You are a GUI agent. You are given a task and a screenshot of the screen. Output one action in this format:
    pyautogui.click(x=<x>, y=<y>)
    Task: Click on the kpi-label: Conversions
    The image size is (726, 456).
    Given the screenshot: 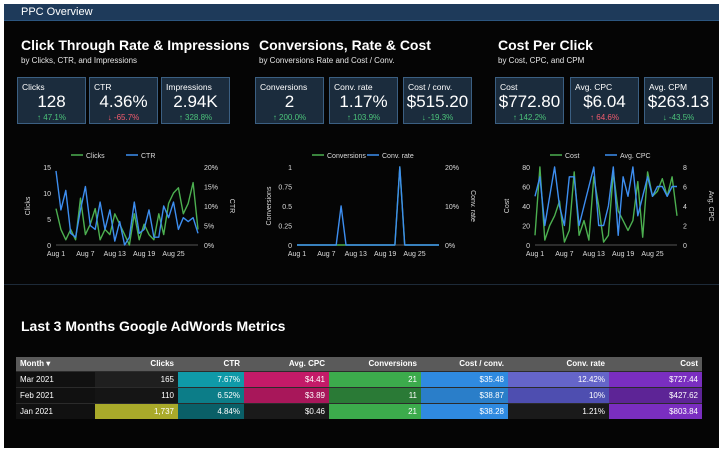 What is the action you would take?
    pyautogui.click(x=284, y=87)
    